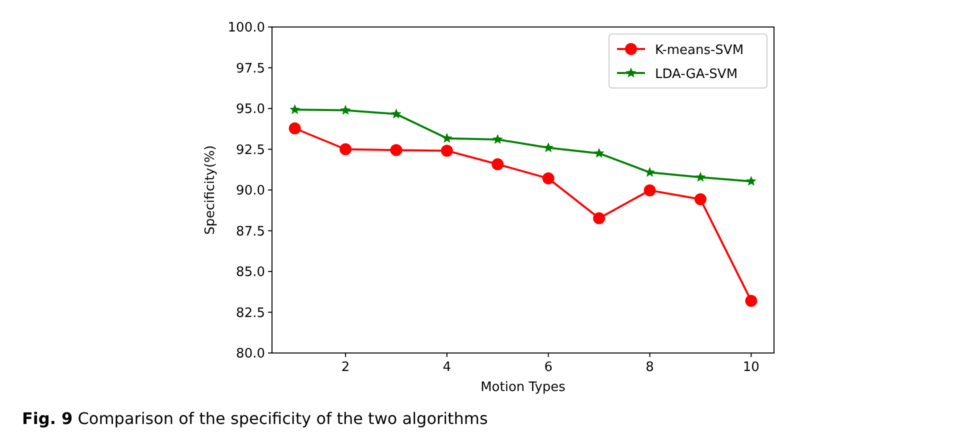 The image size is (956, 437). I want to click on y-tick-label: 92.5, so click(250, 150).